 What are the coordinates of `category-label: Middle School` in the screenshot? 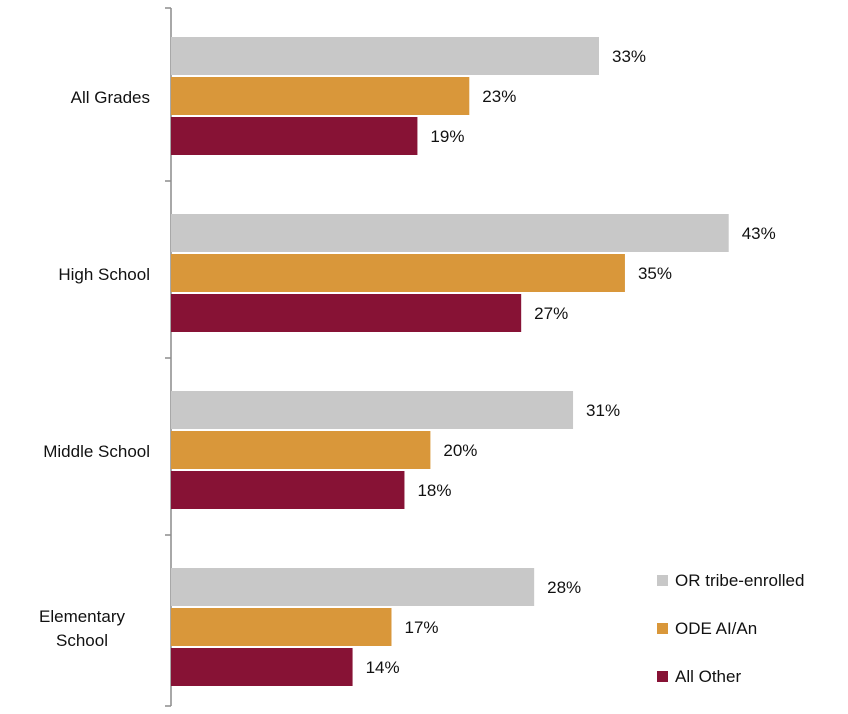 It's located at (96, 451).